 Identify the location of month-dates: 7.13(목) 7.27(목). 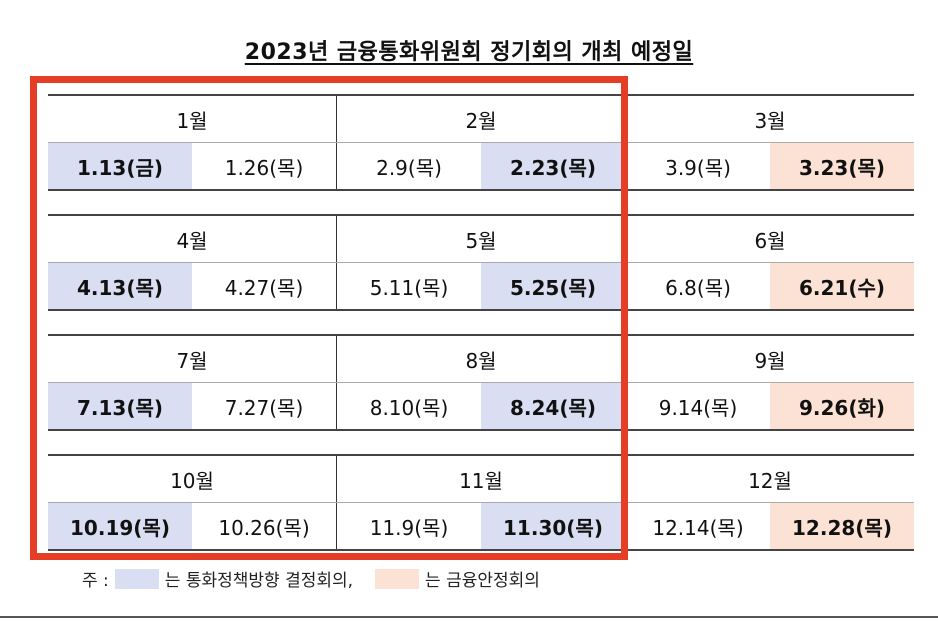
(192, 406).